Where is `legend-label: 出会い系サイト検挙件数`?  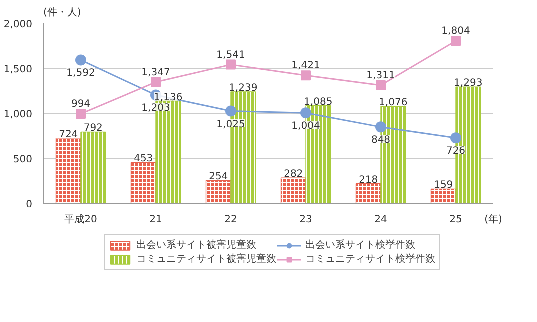
legend-label: 出会い系サイト検挙件数 is located at coordinates (361, 245).